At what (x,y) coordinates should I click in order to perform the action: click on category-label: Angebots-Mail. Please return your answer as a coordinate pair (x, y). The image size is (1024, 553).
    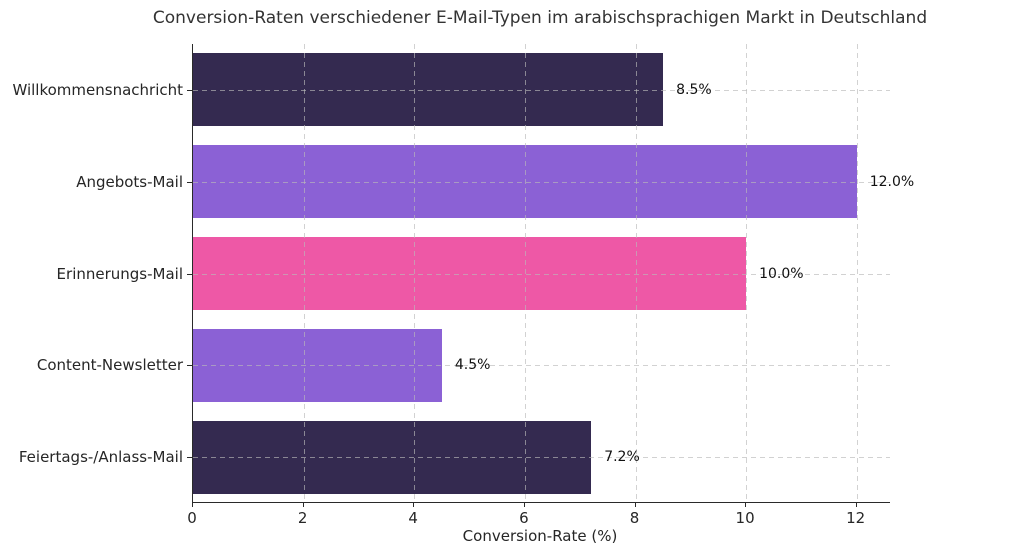
    Looking at the image, I should click on (129, 181).